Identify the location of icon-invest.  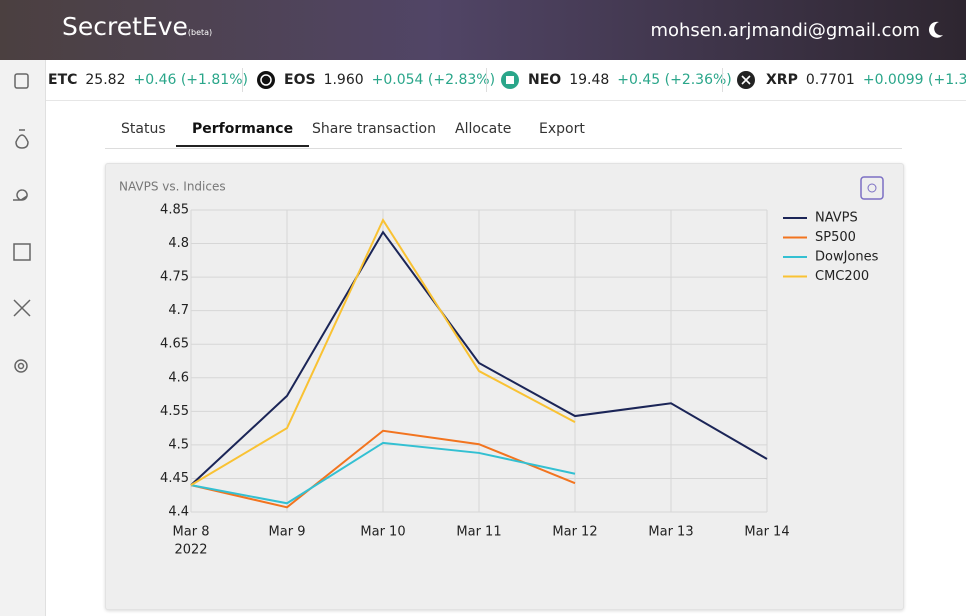
(20, 195).